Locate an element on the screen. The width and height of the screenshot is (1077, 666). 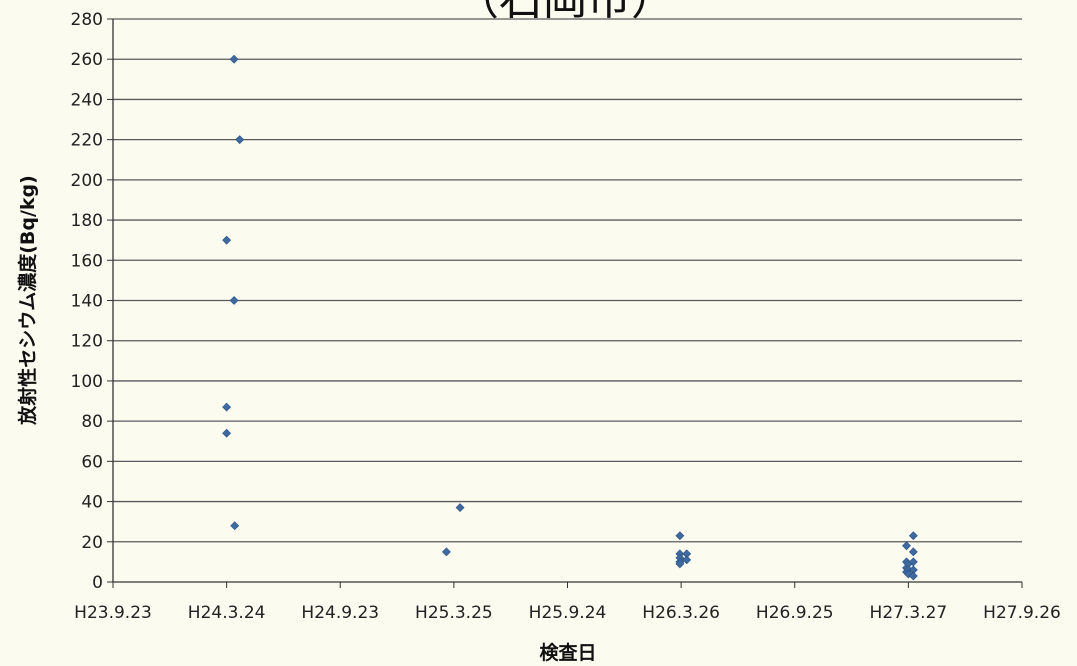
y-tick-label: 240 is located at coordinates (87, 100).